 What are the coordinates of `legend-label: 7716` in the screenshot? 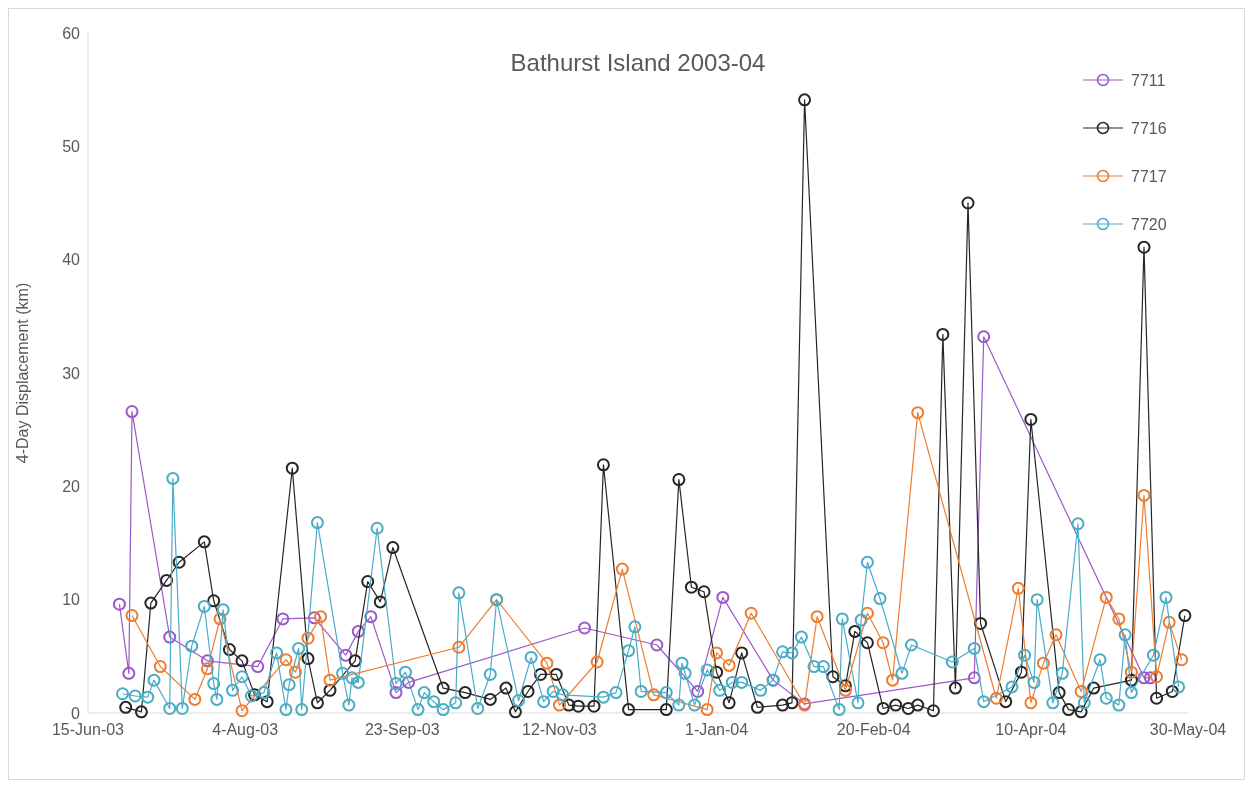 It's located at (1149, 128).